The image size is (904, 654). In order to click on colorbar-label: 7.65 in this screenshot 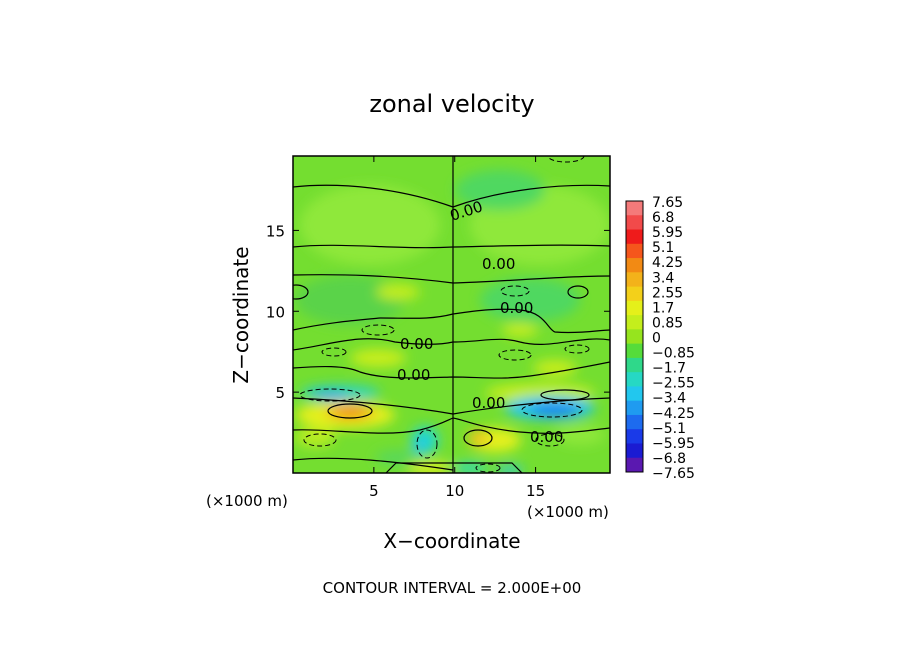, I will do `click(667, 203)`.